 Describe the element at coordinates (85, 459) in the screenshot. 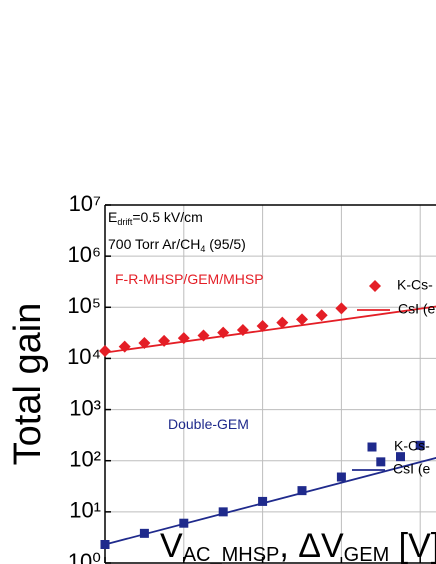

I see `y-tick-label: 10²` at that location.